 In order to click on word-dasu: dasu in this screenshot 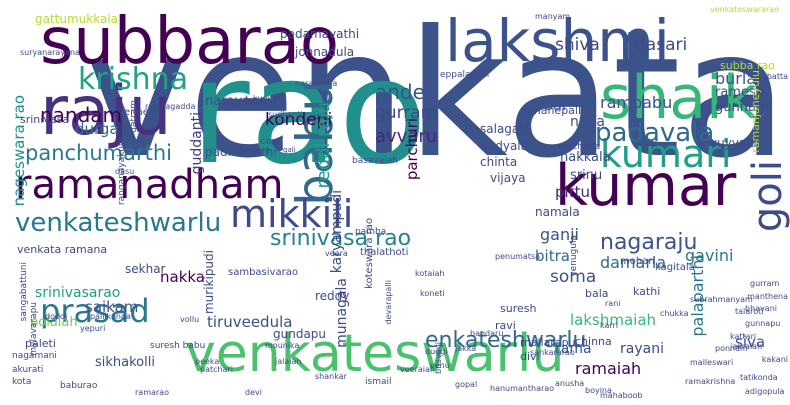, I will do `click(125, 171)`.